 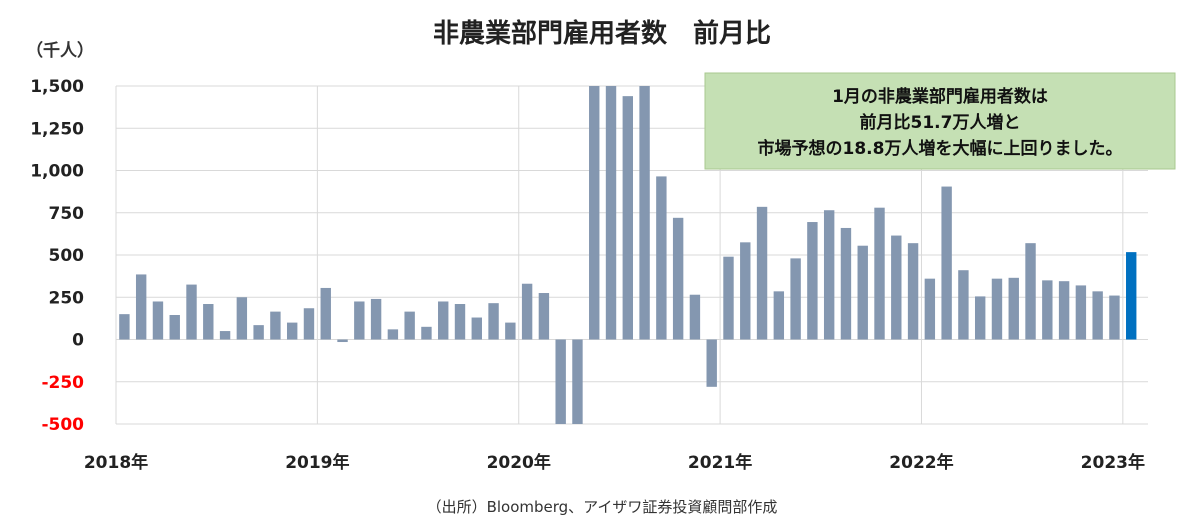 What do you see at coordinates (720, 462) in the screenshot?
I see `x-tick-label: 2021年` at bounding box center [720, 462].